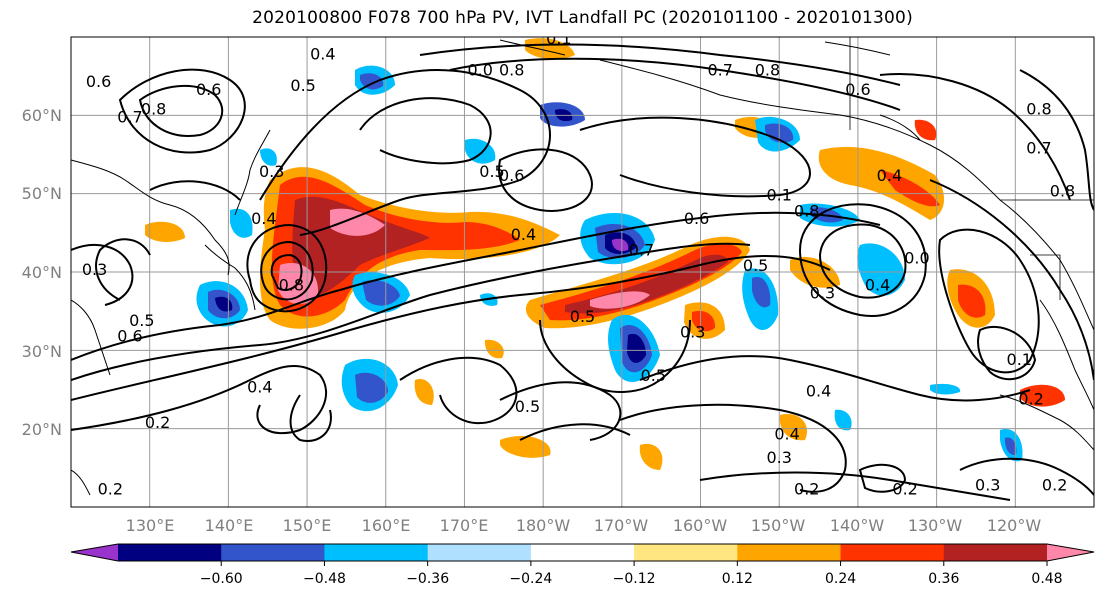  Describe the element at coordinates (778, 525) in the screenshot. I see `lon-tick-label: 150°W` at that location.